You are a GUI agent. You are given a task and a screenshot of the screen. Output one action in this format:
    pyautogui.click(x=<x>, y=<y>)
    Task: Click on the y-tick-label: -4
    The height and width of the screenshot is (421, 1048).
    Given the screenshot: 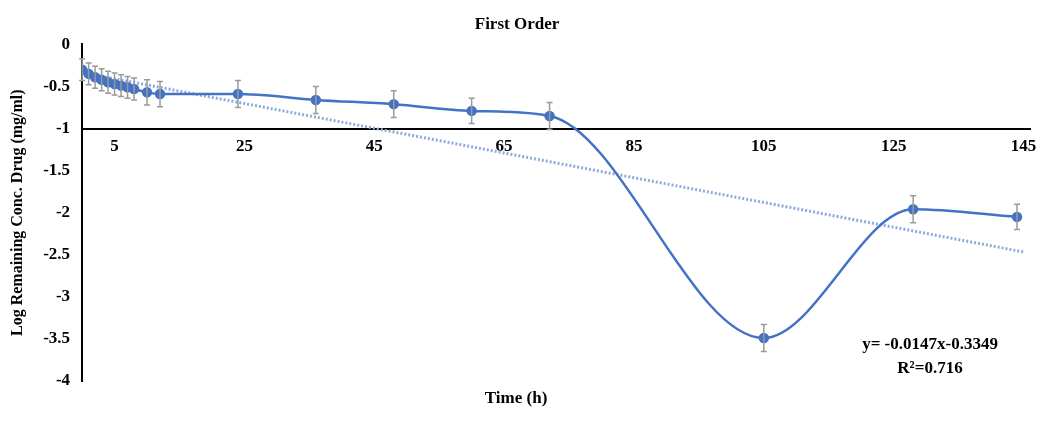 What is the action you would take?
    pyautogui.click(x=63, y=380)
    